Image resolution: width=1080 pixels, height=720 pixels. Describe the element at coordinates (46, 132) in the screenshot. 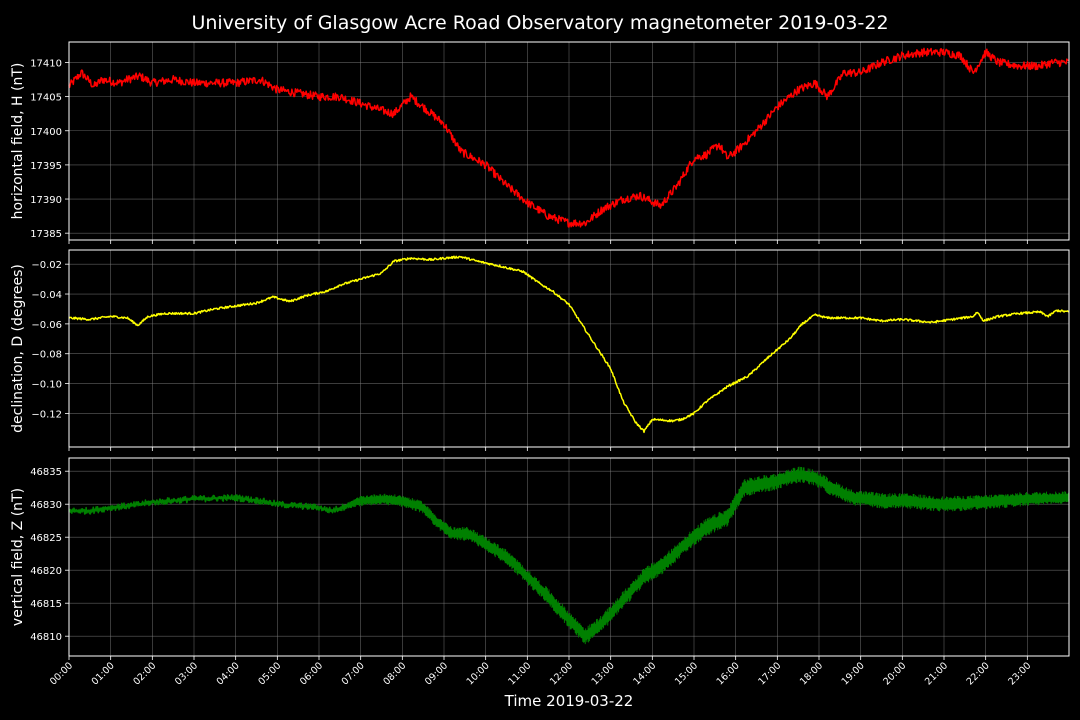

I see `y-tick-label: 17400` at that location.